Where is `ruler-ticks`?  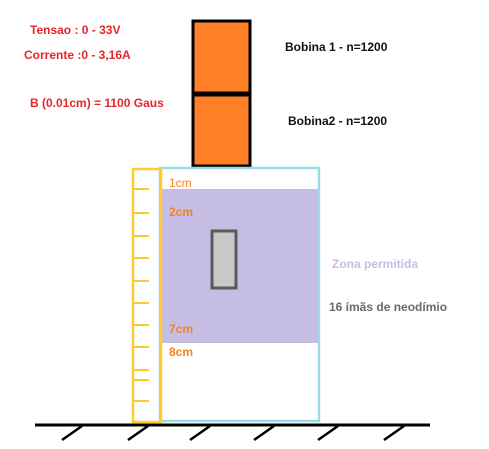 ruler-ticks is located at coordinates (141, 295).